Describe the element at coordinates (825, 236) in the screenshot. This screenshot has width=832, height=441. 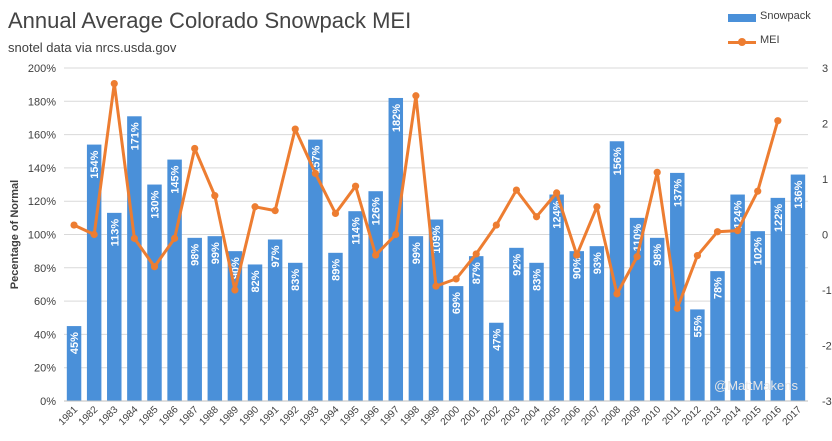
I see `y2-tick-label: 0` at that location.